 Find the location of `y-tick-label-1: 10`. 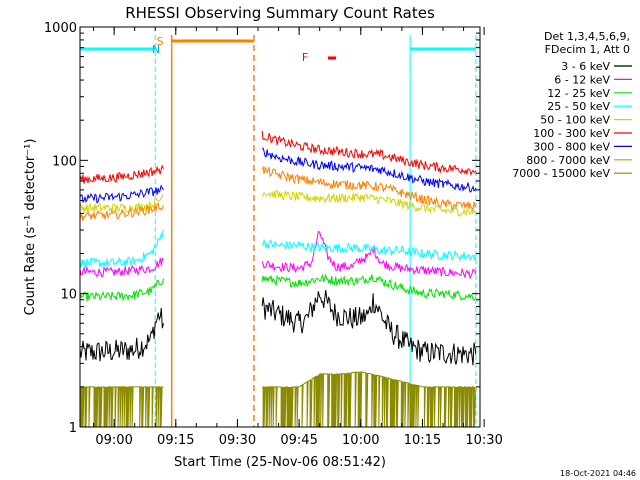

y-tick-label-1: 10 is located at coordinates (68, 295).